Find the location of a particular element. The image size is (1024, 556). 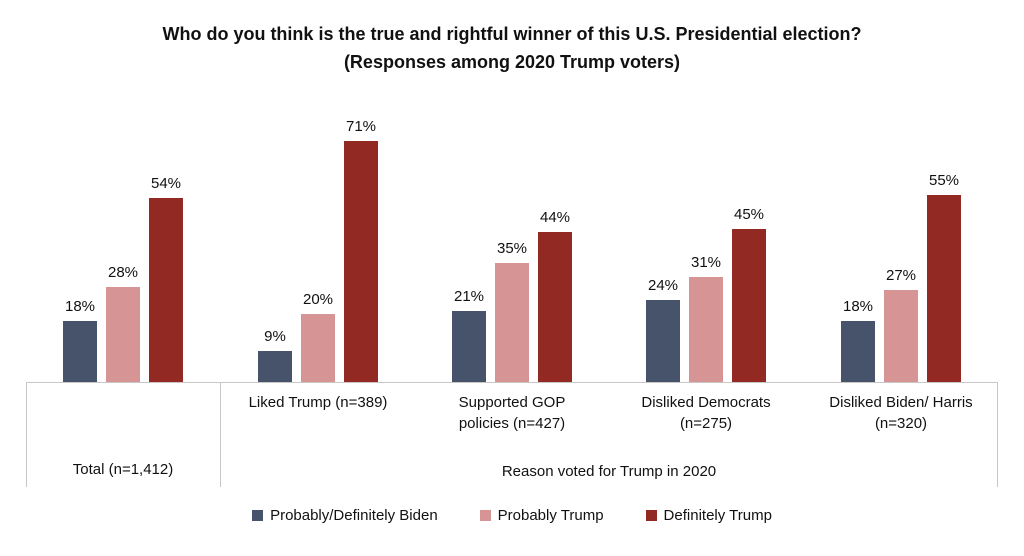

category-label-total: Total (n=1,412) is located at coordinates (123, 469).